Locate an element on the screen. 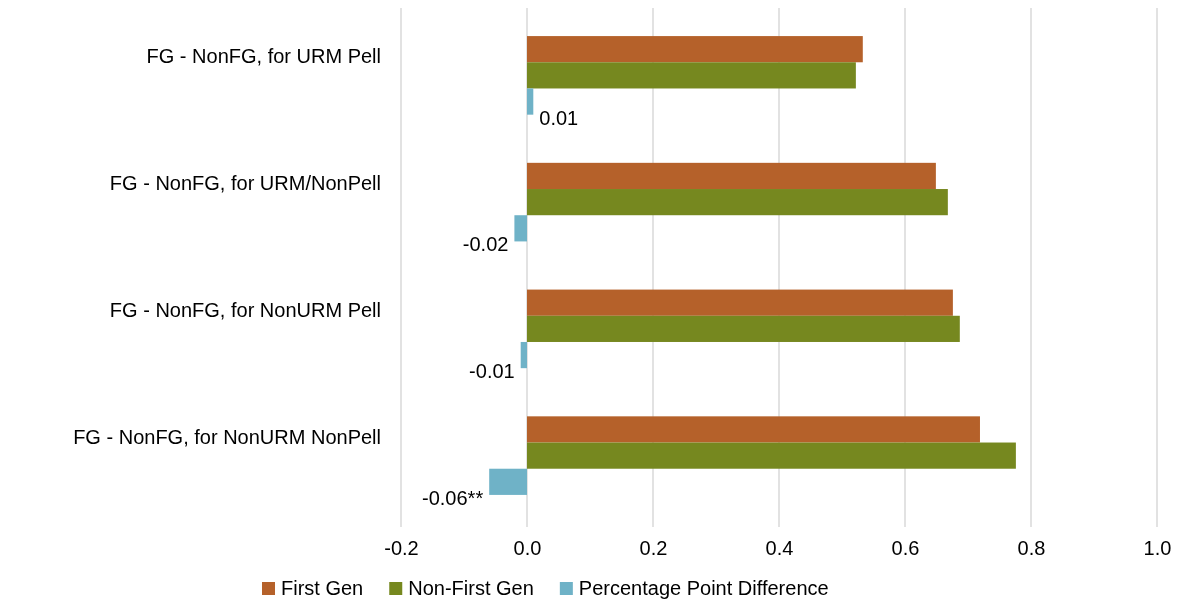 Image resolution: width=1178 pixels, height=609 pixels. y-tick-label: FG - NonFG, for NonURM NonPell is located at coordinates (227, 436).